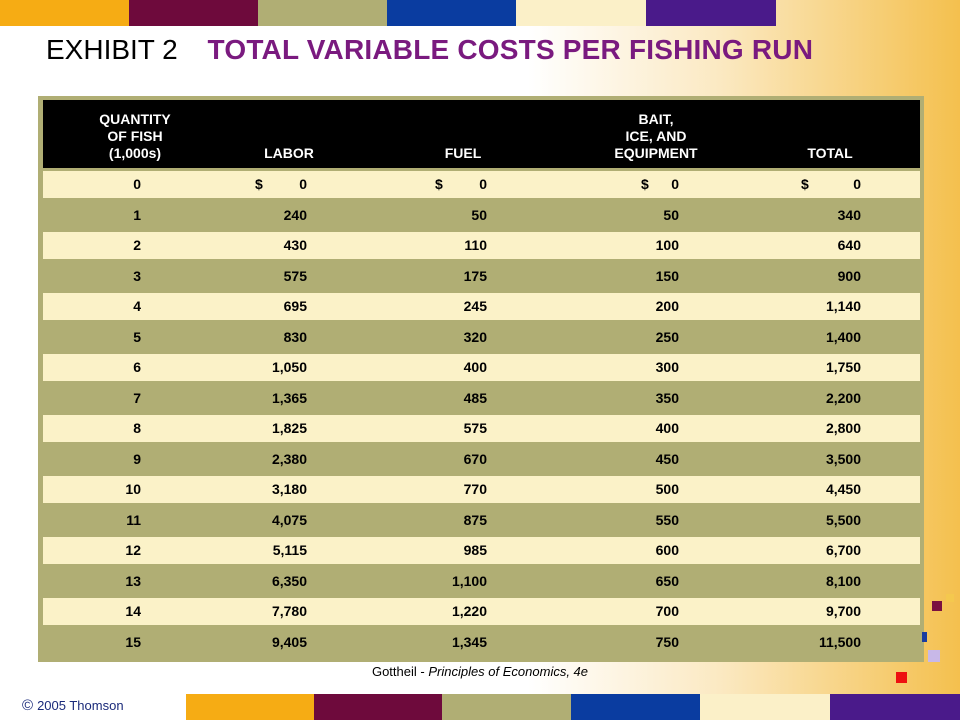  What do you see at coordinates (481, 520) in the screenshot?
I see `table-row: 11 4,075 875 550 5,500` at bounding box center [481, 520].